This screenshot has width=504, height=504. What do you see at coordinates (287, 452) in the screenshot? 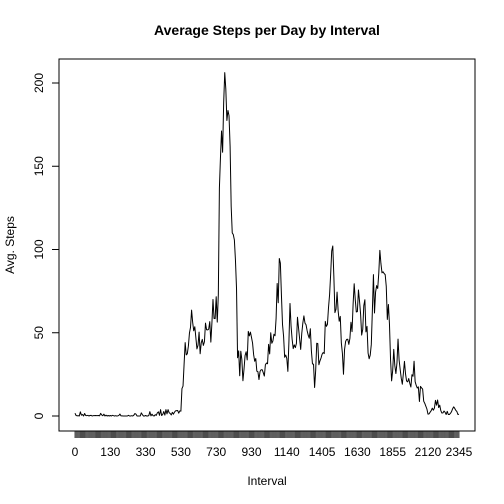
I see `x-tick-label: 1140` at bounding box center [287, 452].